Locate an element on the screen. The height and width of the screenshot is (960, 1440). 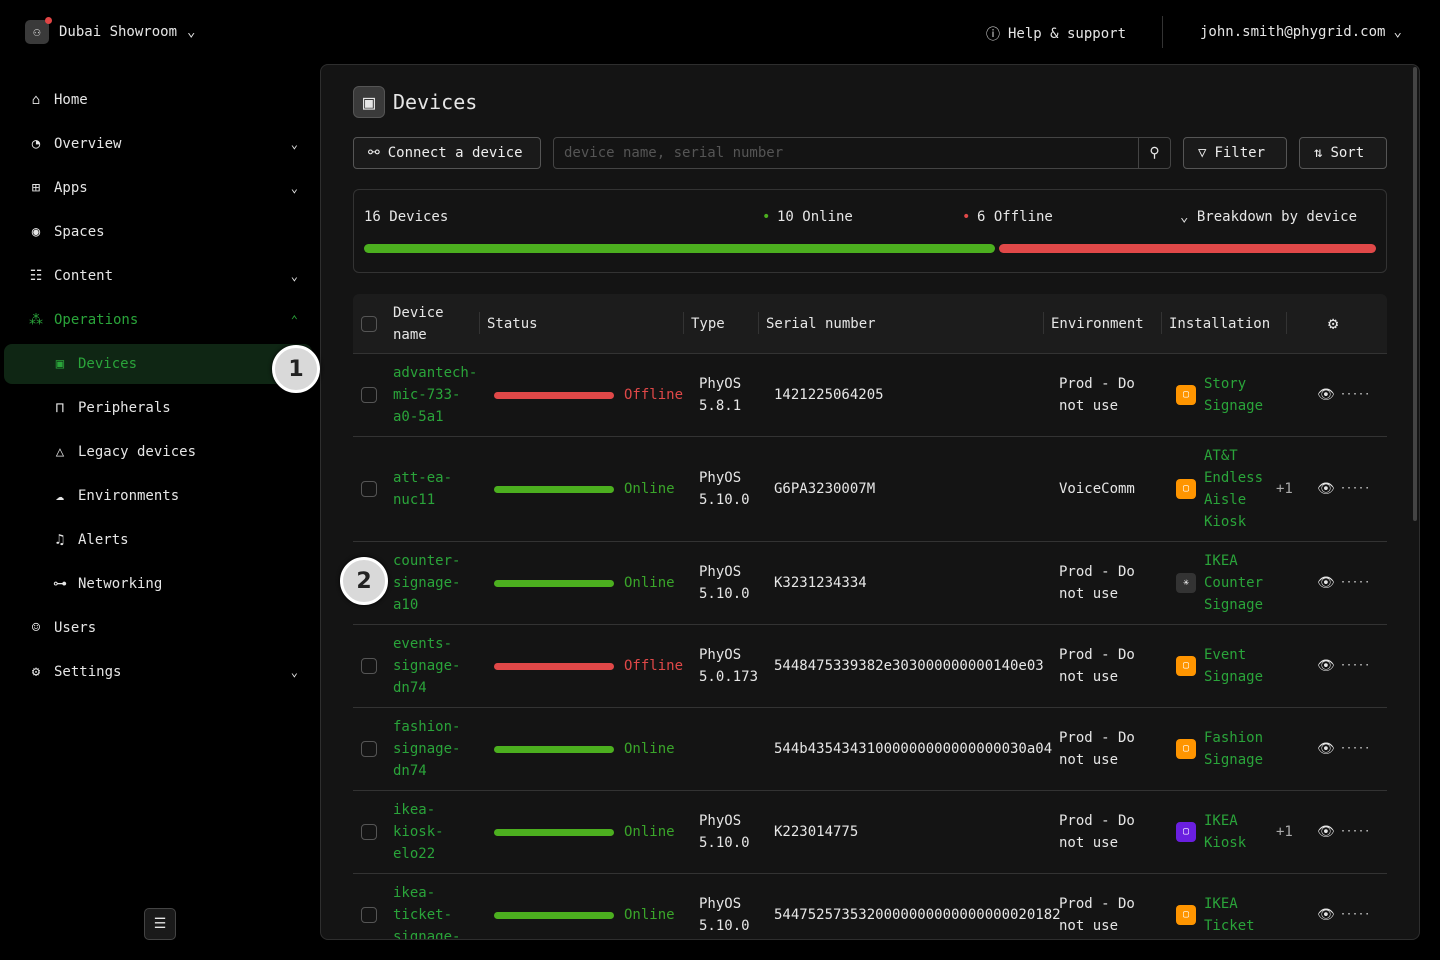
sidebar-item-environments: ☁ Environments is located at coordinates (158, 496).